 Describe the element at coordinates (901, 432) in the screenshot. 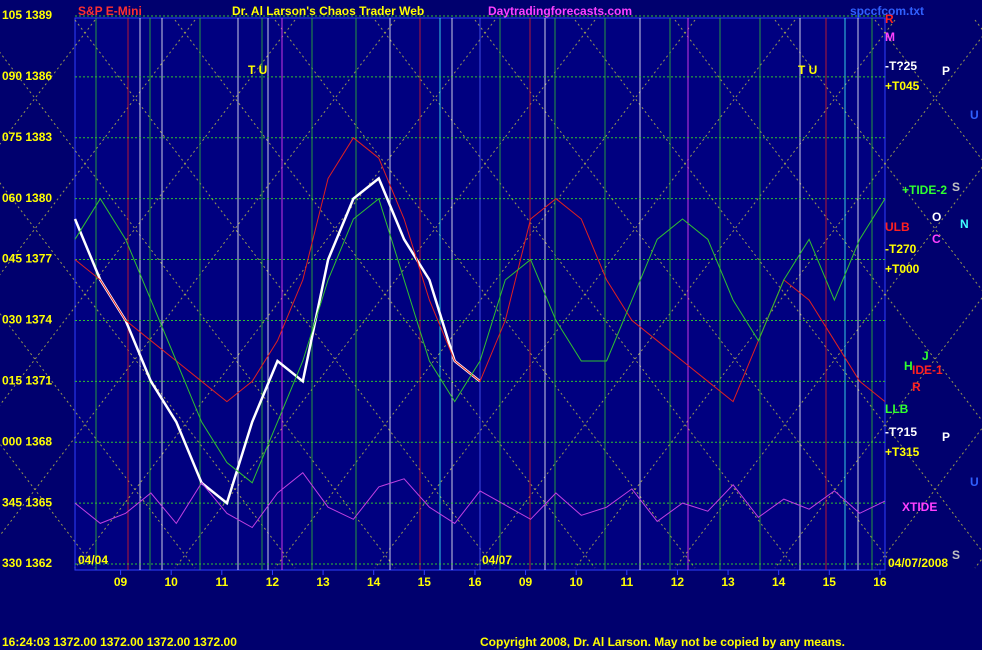

I see `annotation: -T?15` at that location.